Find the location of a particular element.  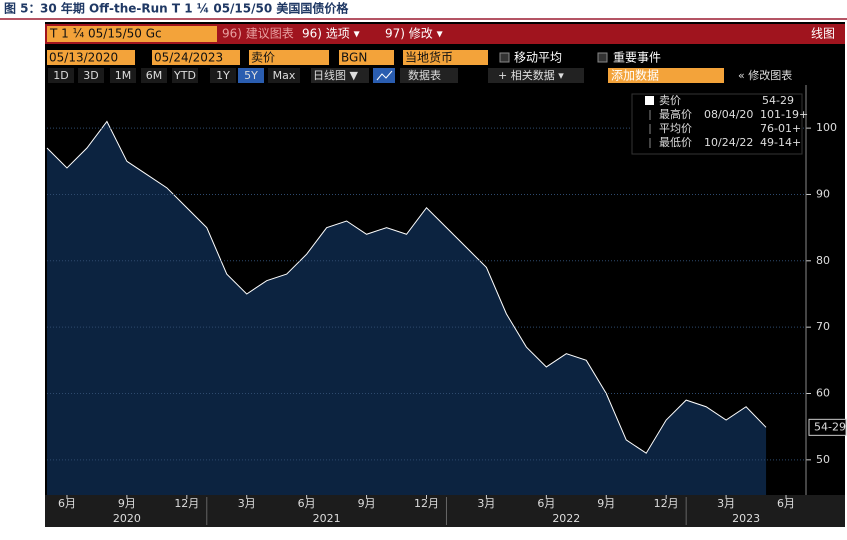

add-data-input is located at coordinates (666, 75).